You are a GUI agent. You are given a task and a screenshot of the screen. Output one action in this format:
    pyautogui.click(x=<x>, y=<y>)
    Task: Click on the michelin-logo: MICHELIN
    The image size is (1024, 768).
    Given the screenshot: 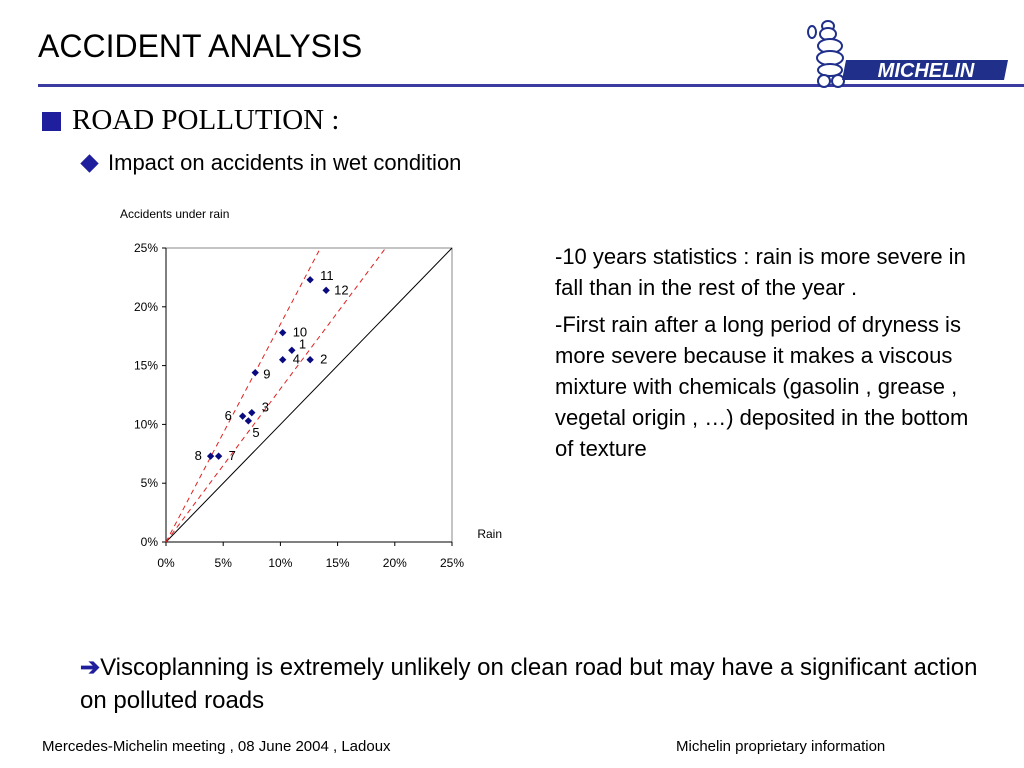 What is the action you would take?
    pyautogui.click(x=907, y=54)
    